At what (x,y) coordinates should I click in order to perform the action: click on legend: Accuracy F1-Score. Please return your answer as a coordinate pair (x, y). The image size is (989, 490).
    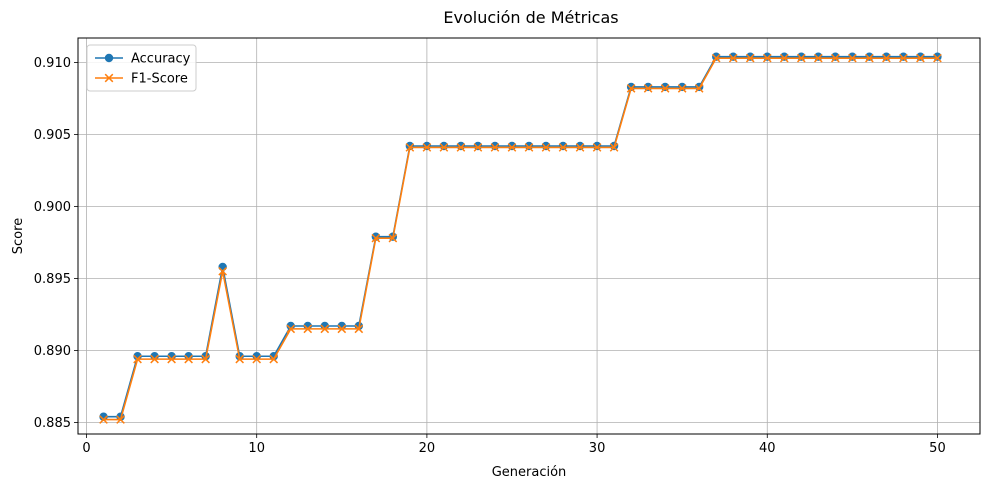
    Looking at the image, I should click on (141, 68).